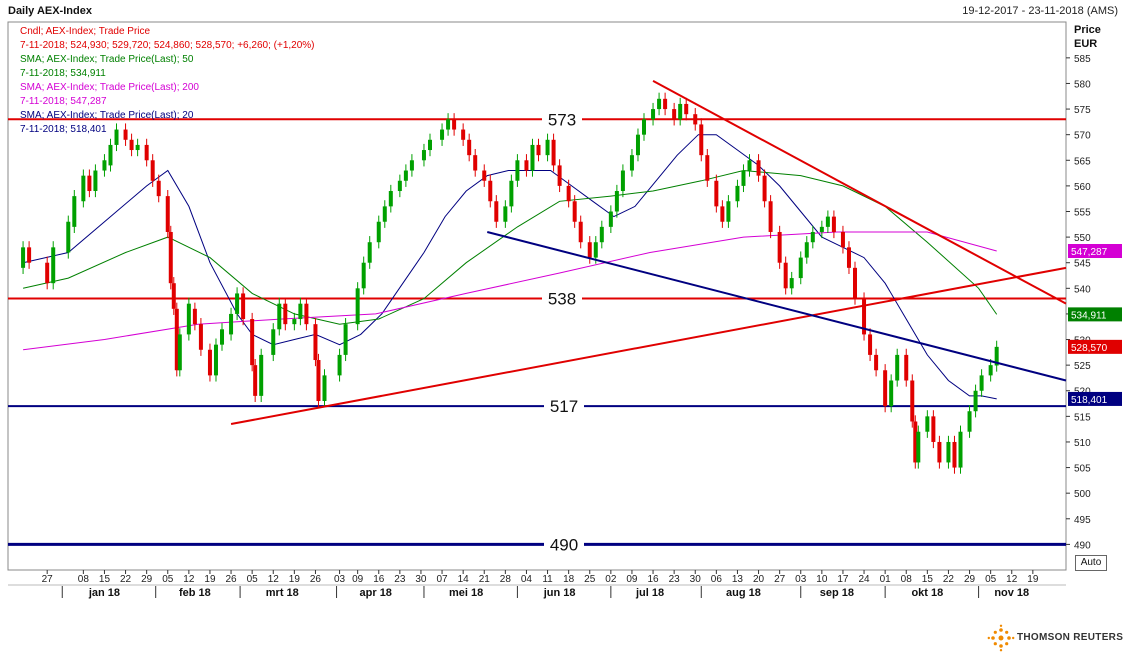  What do you see at coordinates (864, 579) in the screenshot?
I see `x-tick-label: 24` at bounding box center [864, 579].